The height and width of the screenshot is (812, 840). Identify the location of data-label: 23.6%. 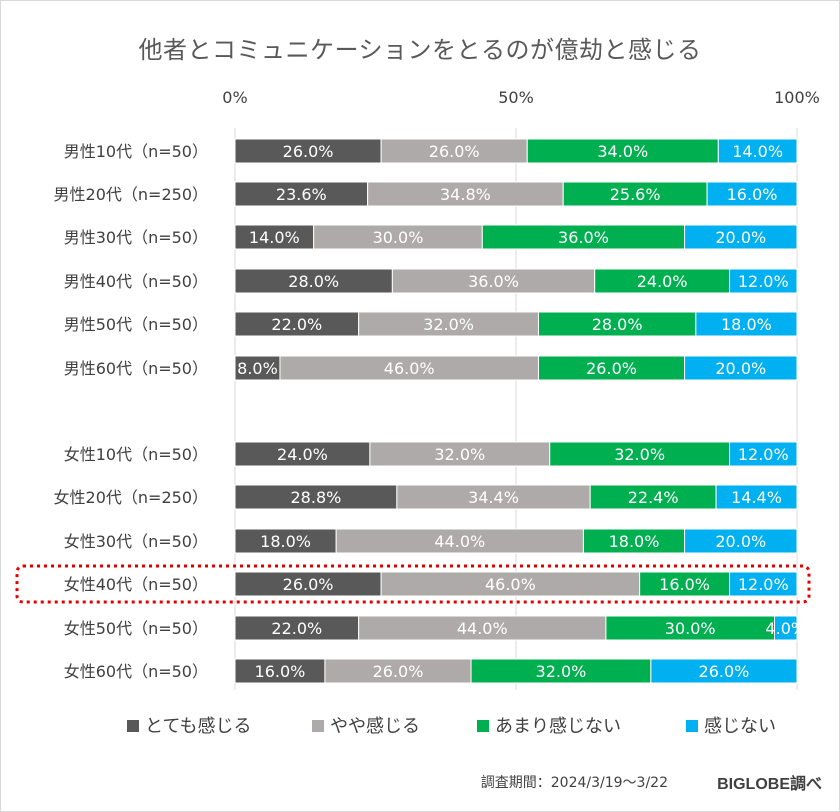
(301, 194).